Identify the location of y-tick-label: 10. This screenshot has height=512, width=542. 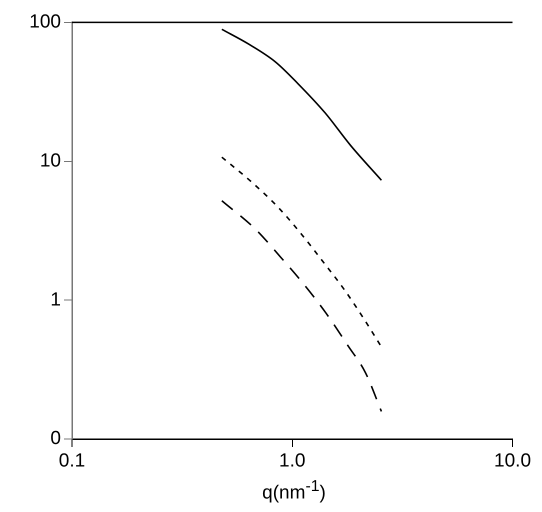
(50, 161).